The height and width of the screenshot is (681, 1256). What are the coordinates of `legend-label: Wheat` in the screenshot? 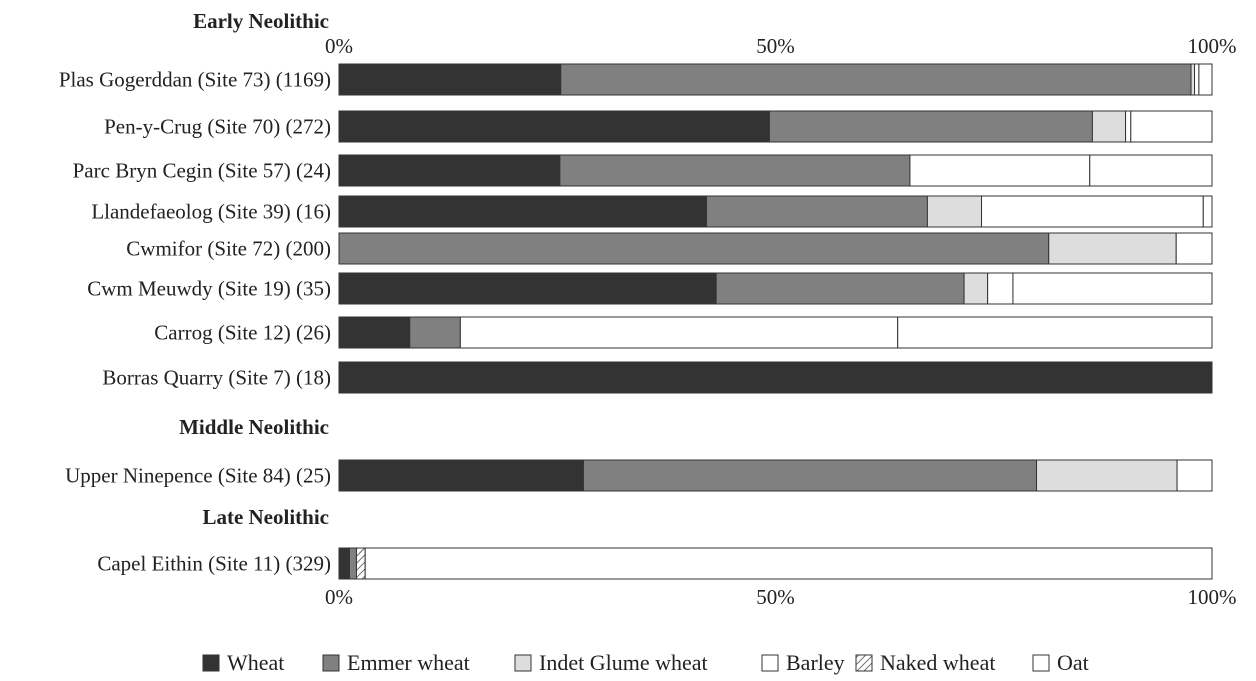 It's located at (255, 662).